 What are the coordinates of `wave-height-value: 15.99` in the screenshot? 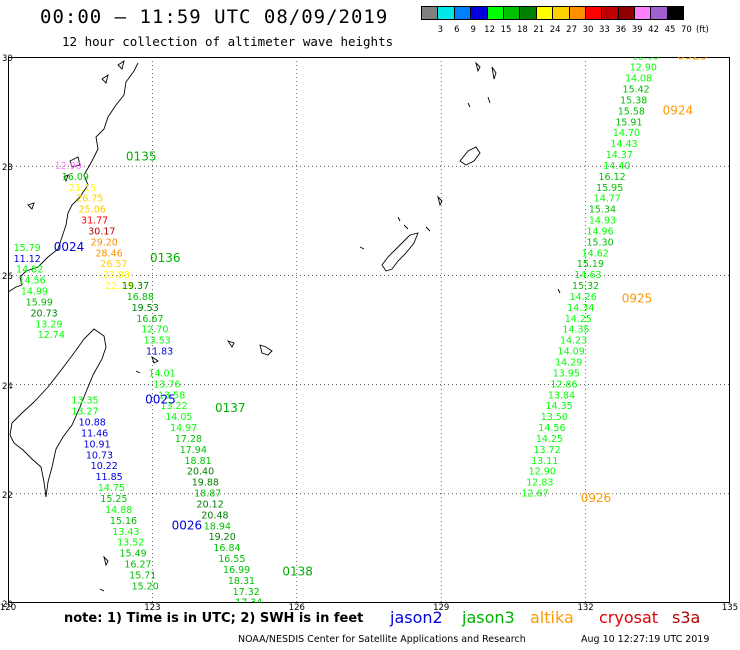 It's located at (39, 302).